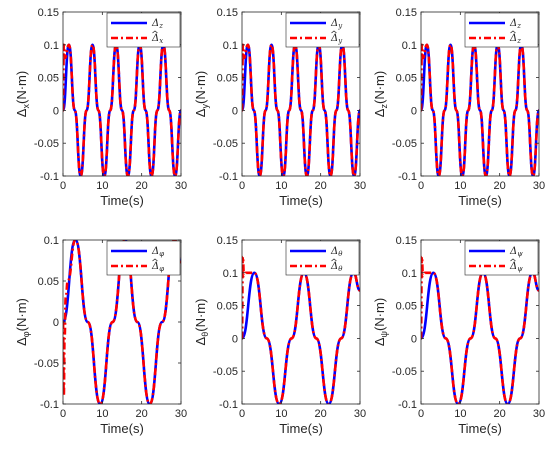 Image resolution: width=550 pixels, height=450 pixels. What do you see at coordinates (516, 267) in the screenshot?
I see `legend-label-2: Δψ` at bounding box center [516, 267].